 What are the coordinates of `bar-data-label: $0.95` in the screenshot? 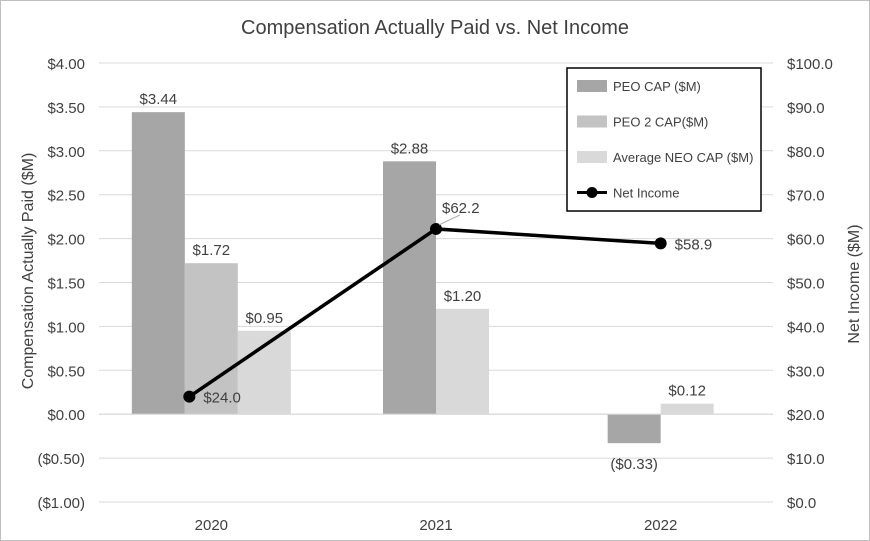 It's located at (265, 318).